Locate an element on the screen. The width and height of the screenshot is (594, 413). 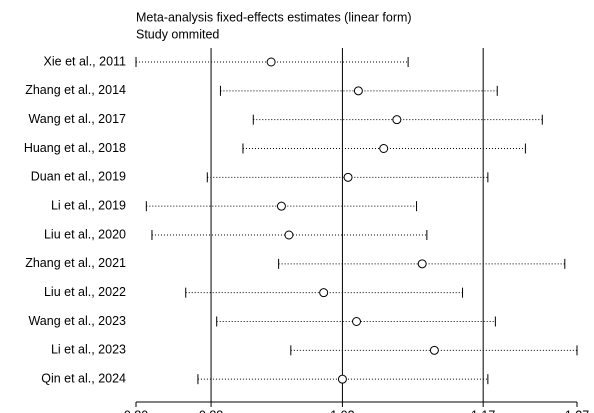
study-label: Xie et al., 2011 is located at coordinates (85, 61).